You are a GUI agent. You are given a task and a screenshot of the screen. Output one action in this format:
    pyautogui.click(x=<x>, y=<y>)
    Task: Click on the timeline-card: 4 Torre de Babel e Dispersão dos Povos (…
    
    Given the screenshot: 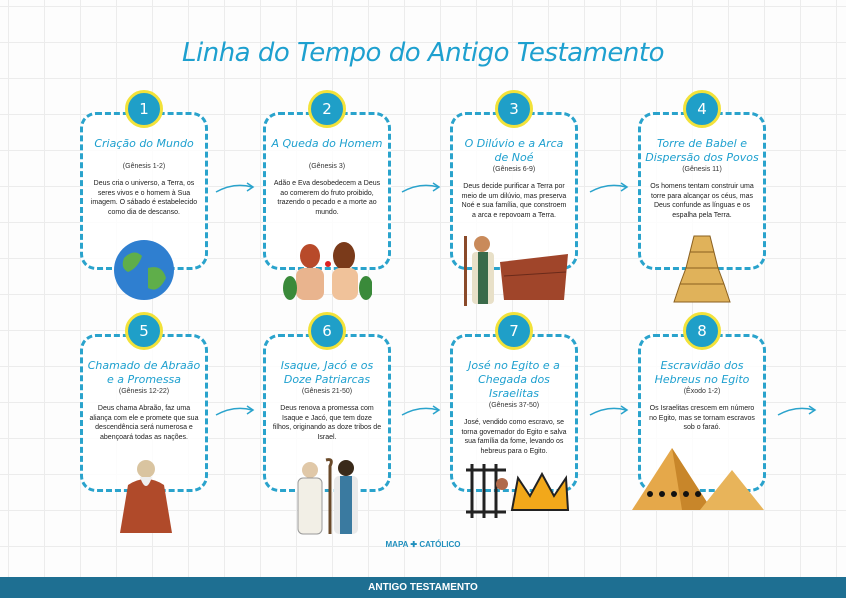 What is the action you would take?
    pyautogui.click(x=702, y=180)
    